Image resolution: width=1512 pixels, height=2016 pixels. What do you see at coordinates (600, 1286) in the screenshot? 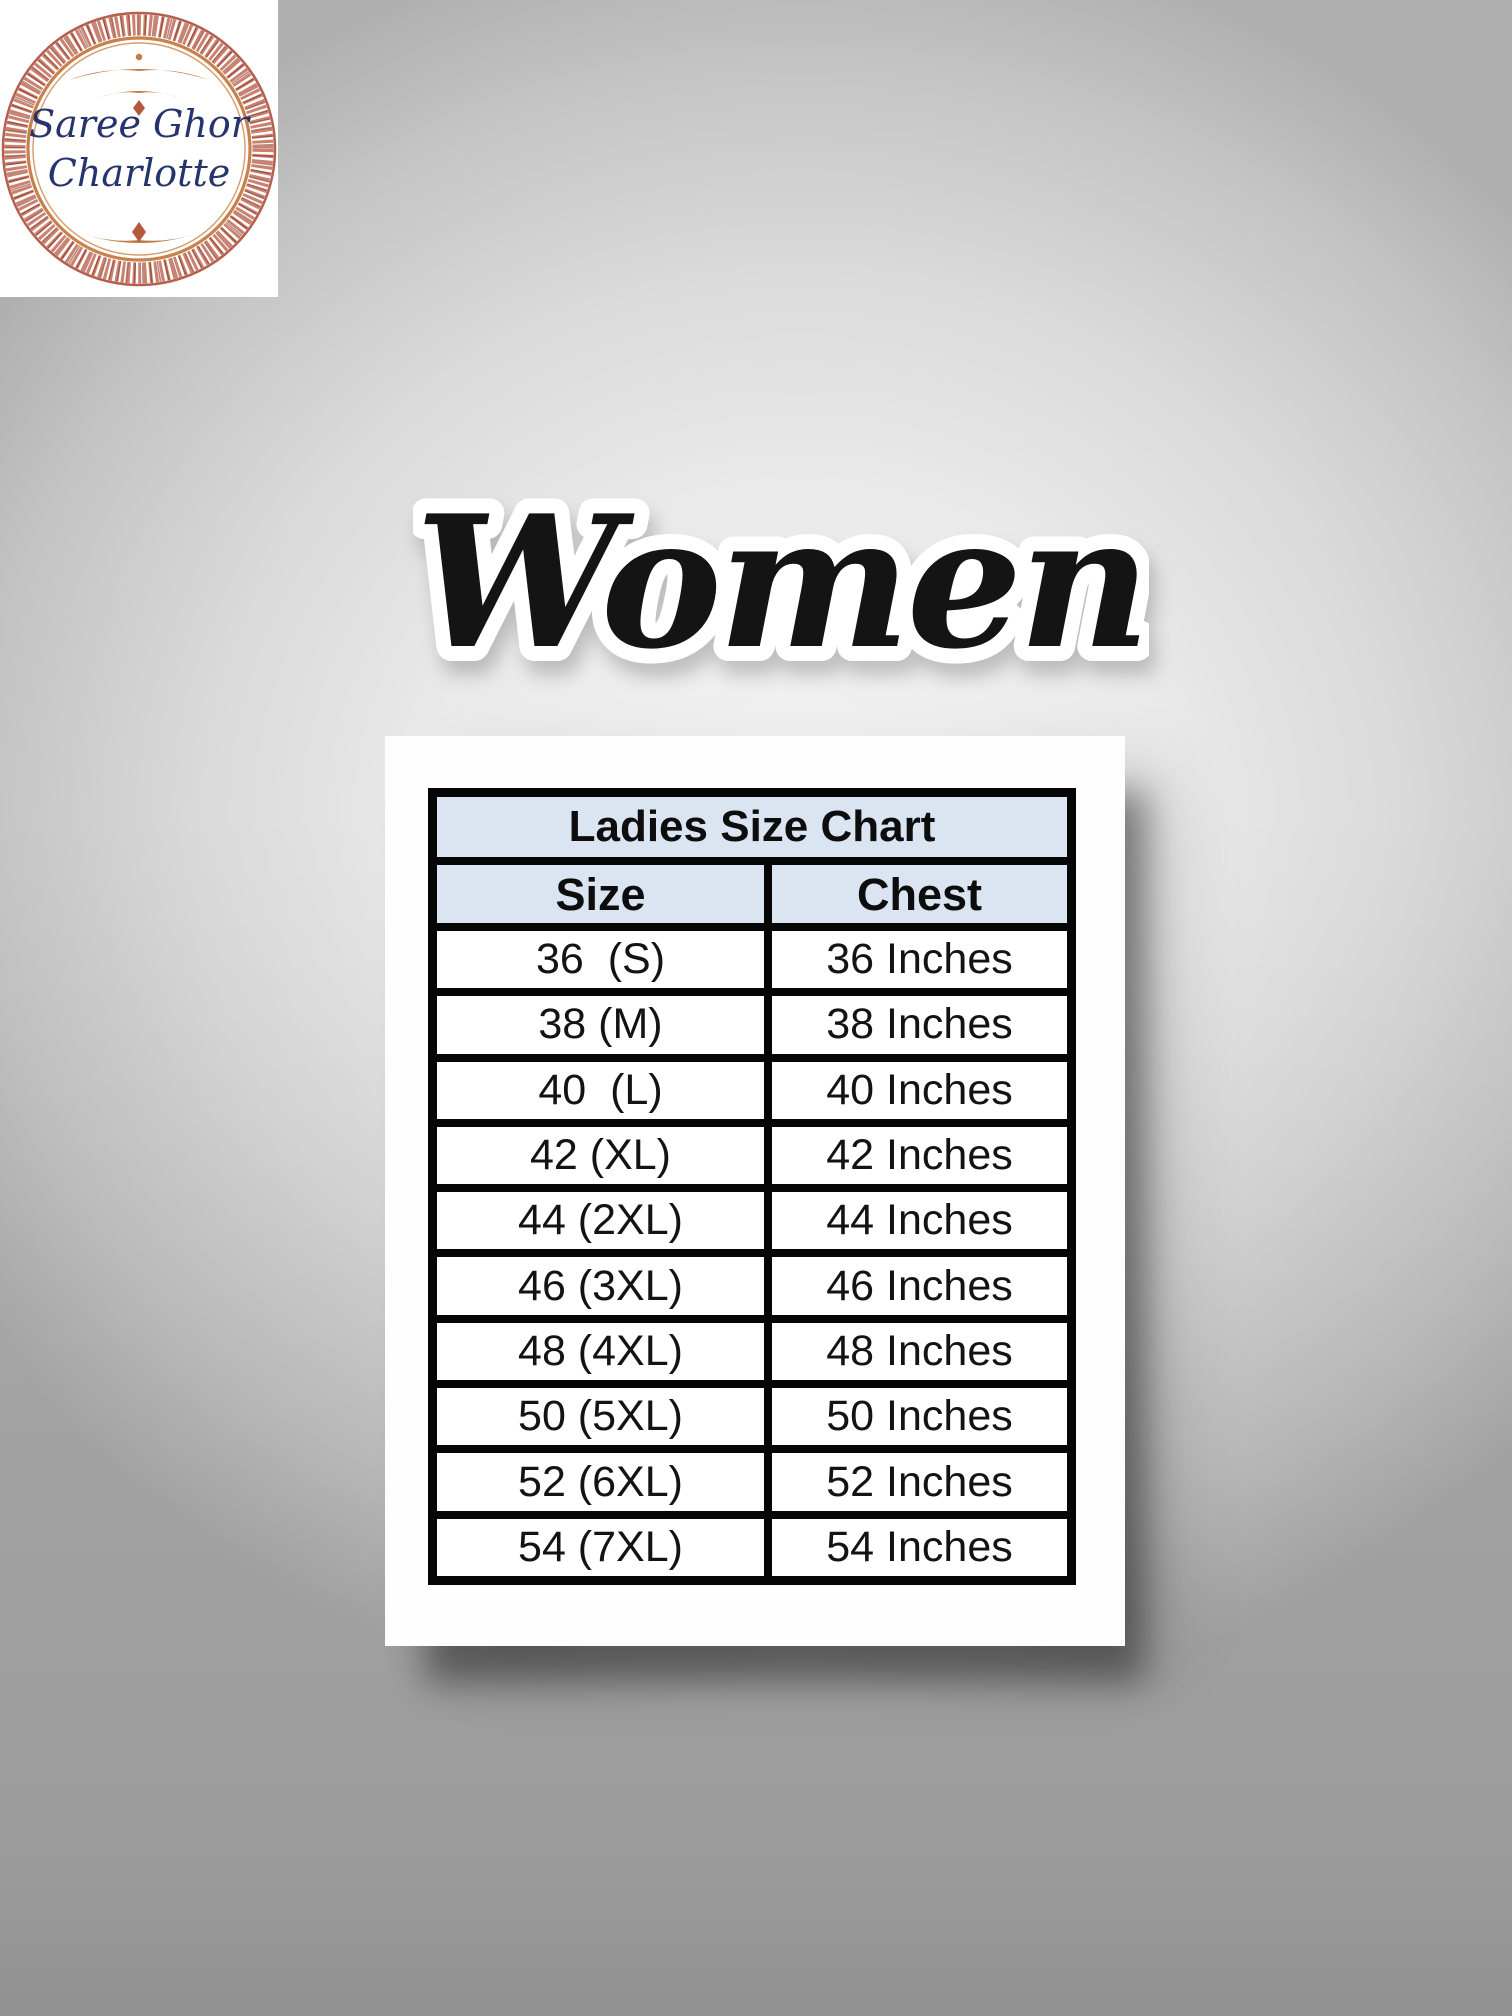
I see `size-cell: 46 (3XL)` at bounding box center [600, 1286].